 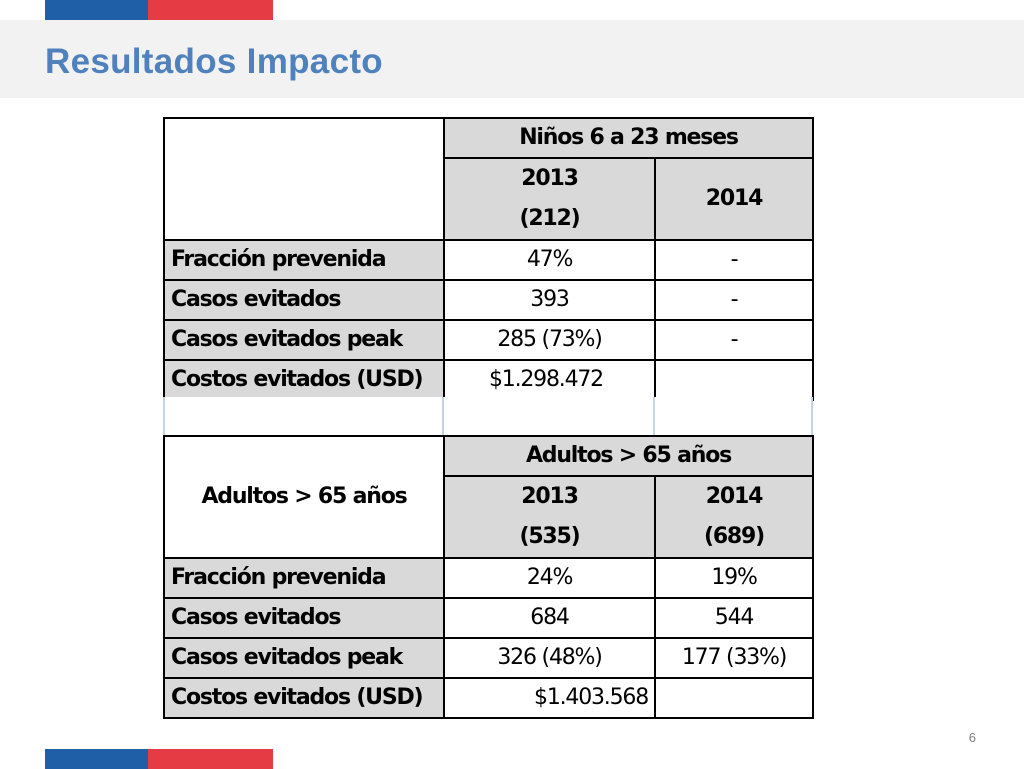 What do you see at coordinates (549, 698) in the screenshot?
I see `value-2013: $1.403.568` at bounding box center [549, 698].